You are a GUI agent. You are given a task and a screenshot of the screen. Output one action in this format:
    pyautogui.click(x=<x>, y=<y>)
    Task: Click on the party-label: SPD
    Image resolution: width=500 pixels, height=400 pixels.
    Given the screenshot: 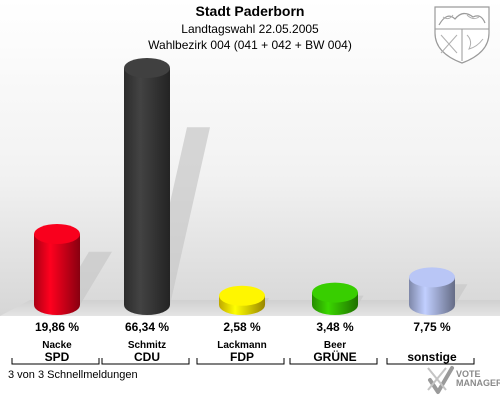 What is the action you would take?
    pyautogui.click(x=57, y=357)
    